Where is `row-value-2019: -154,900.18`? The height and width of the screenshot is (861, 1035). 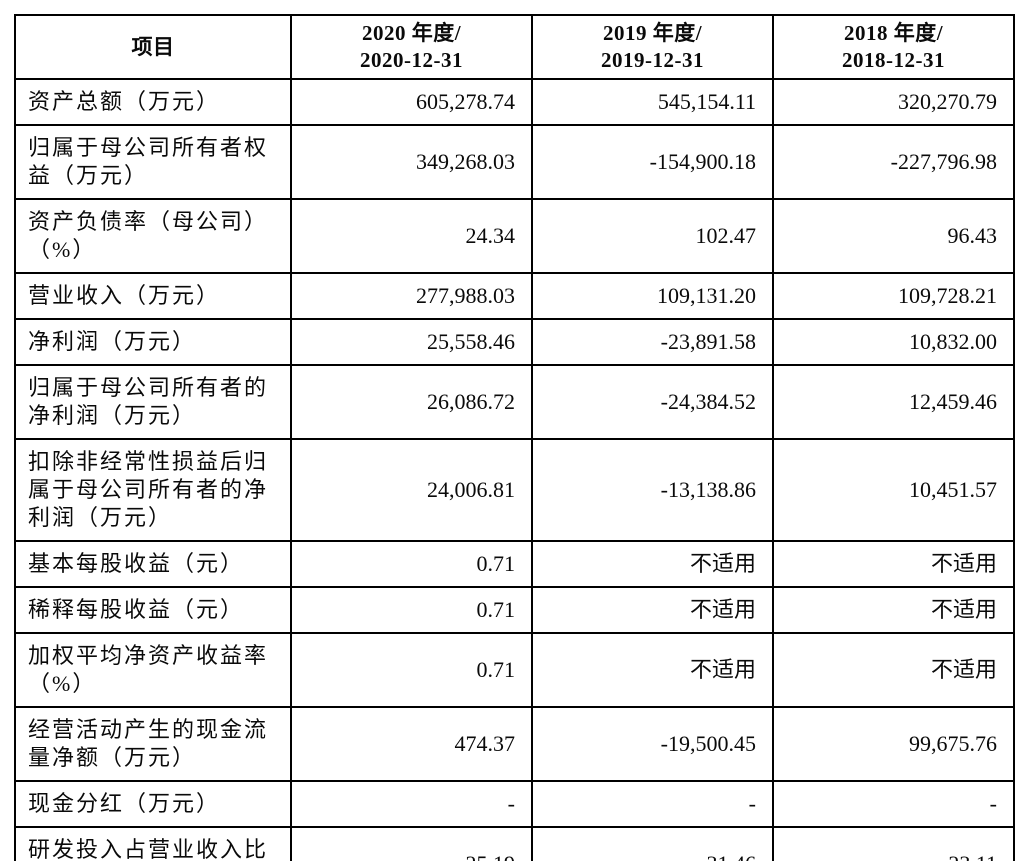 row-value-2019: -154,900.18 is located at coordinates (652, 162).